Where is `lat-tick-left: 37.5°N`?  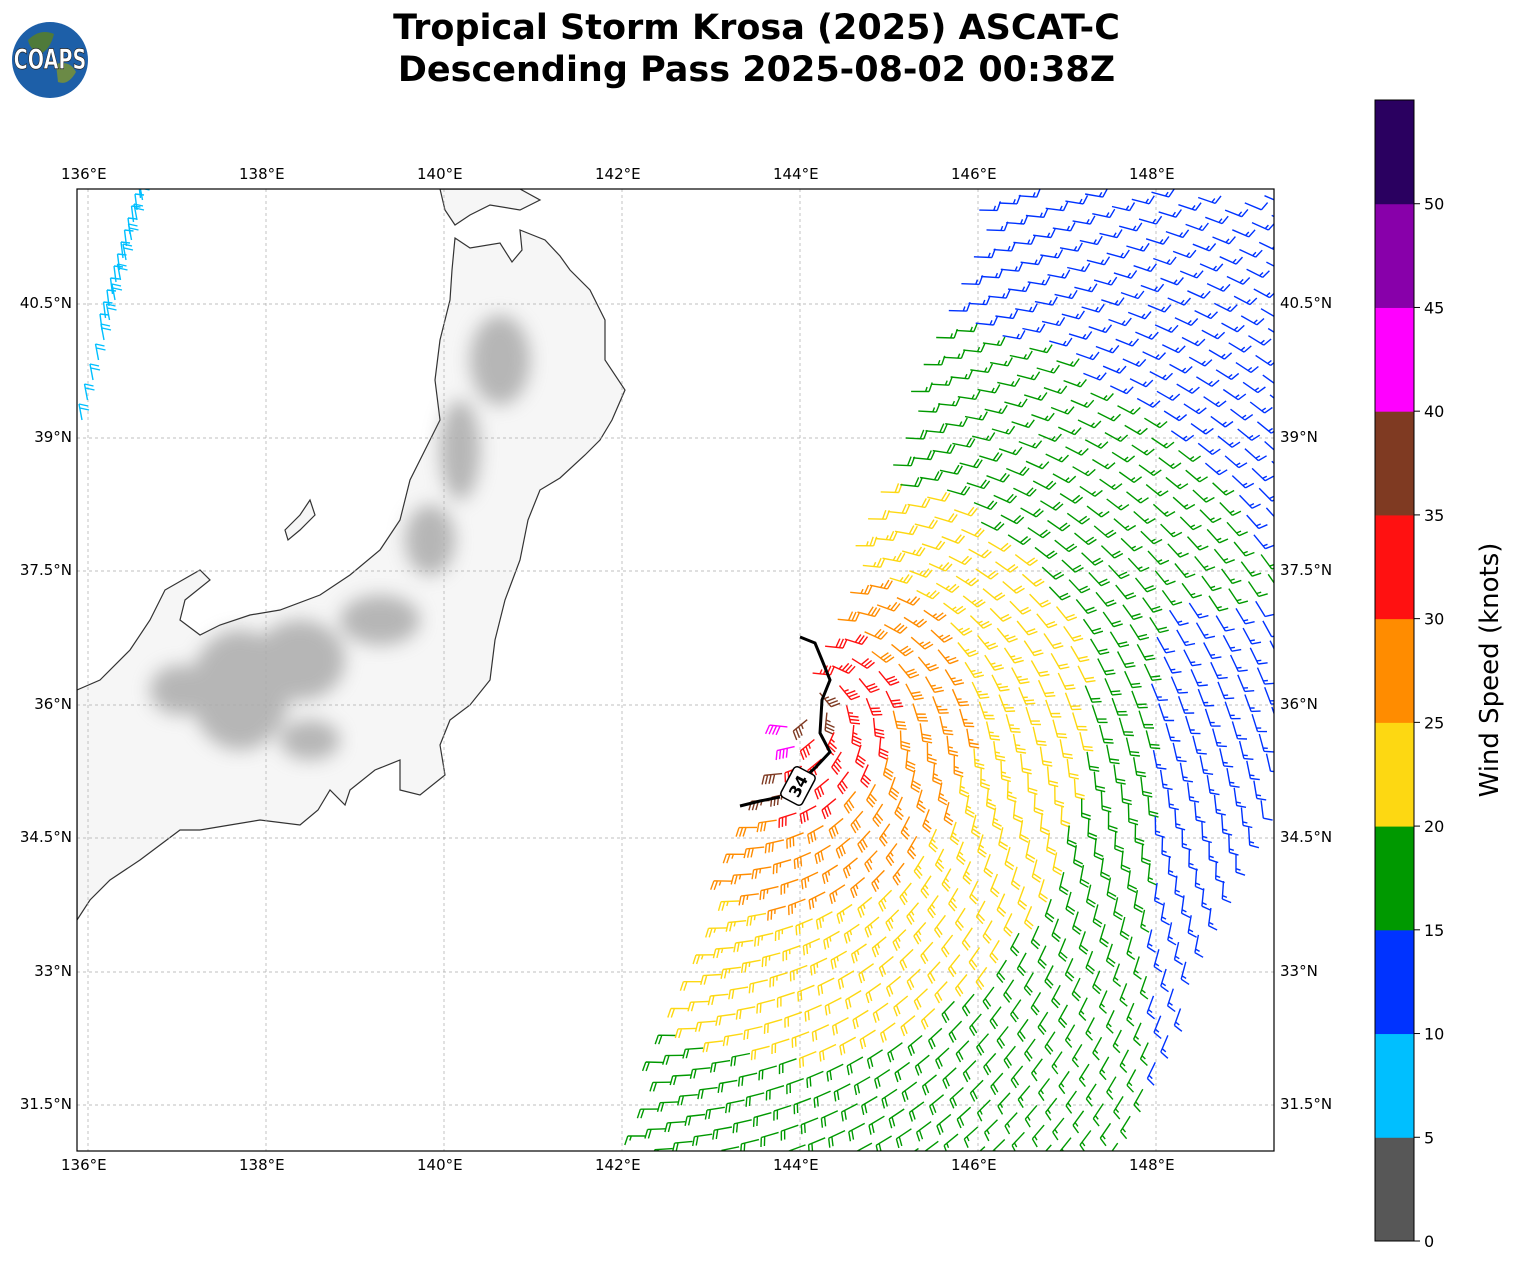
lat-tick-left: 37.5°N is located at coordinates (45, 570).